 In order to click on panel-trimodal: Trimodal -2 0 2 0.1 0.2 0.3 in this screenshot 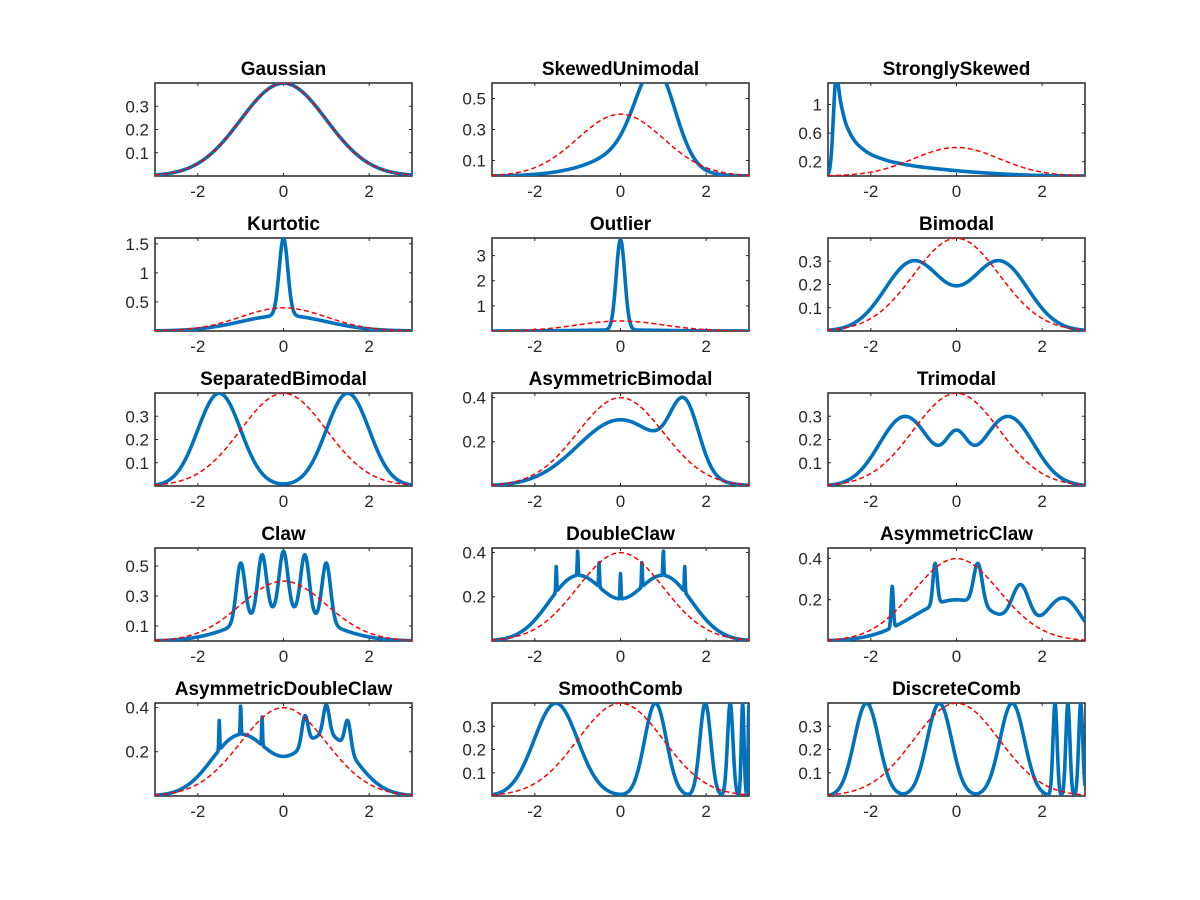, I will do `click(942, 440)`.